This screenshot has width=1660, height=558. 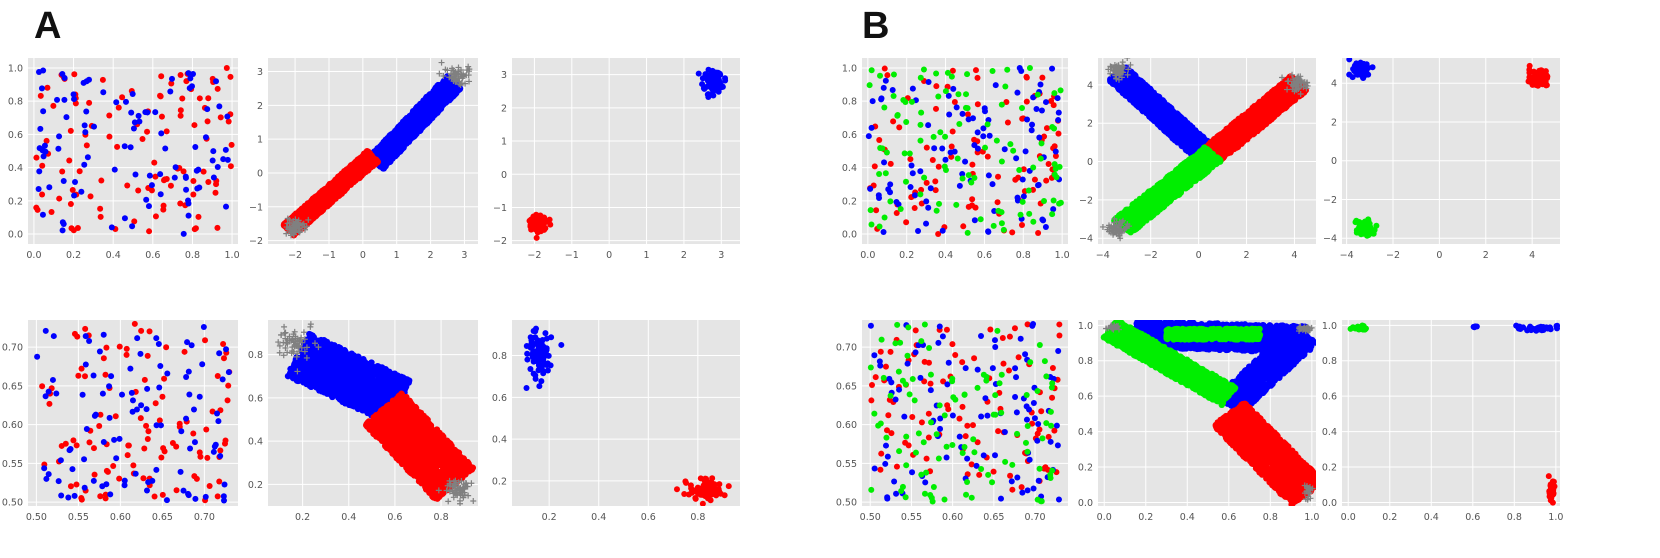 What do you see at coordinates (152, 255) in the screenshot?
I see `x-tick-label: 0.6` at bounding box center [152, 255].